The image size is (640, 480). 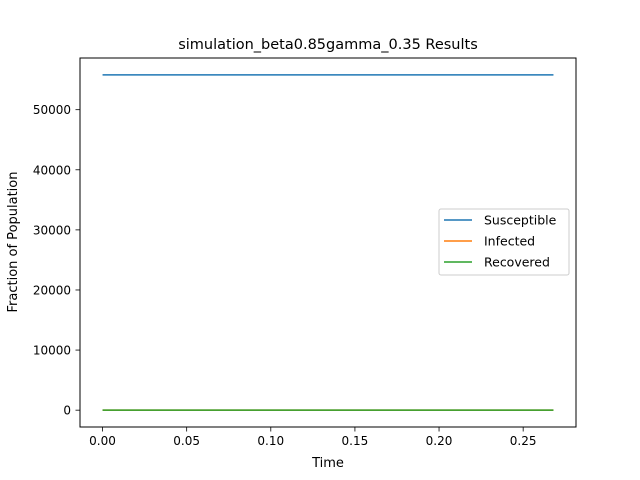 I want to click on y-axis-label: Fraction of Population, so click(x=13, y=242).